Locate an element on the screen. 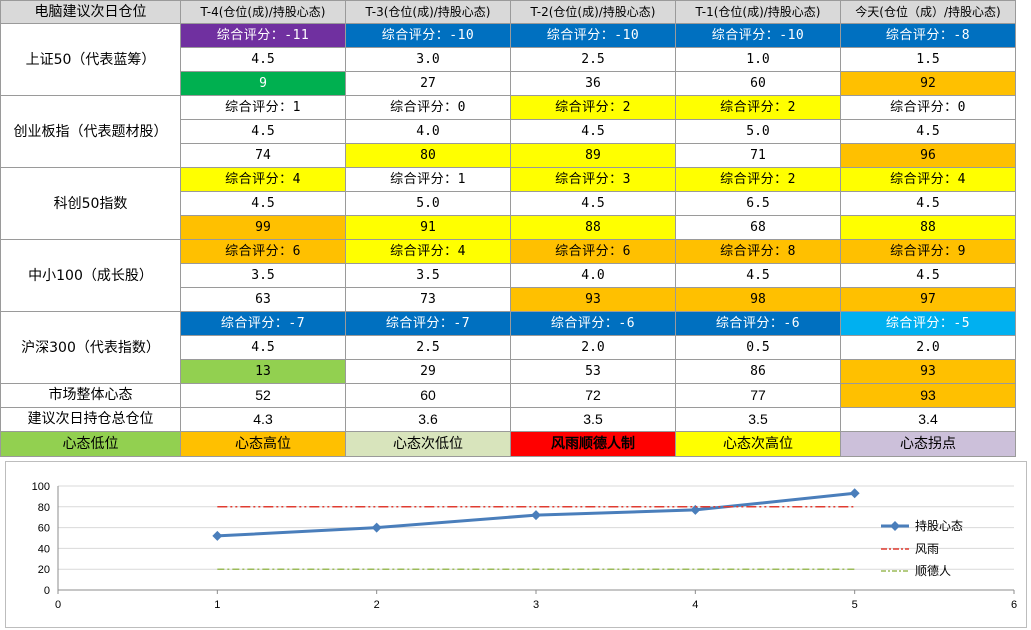 The image size is (1031, 630). column-header: T-1(仓位(成)/持股心态) is located at coordinates (758, 12).